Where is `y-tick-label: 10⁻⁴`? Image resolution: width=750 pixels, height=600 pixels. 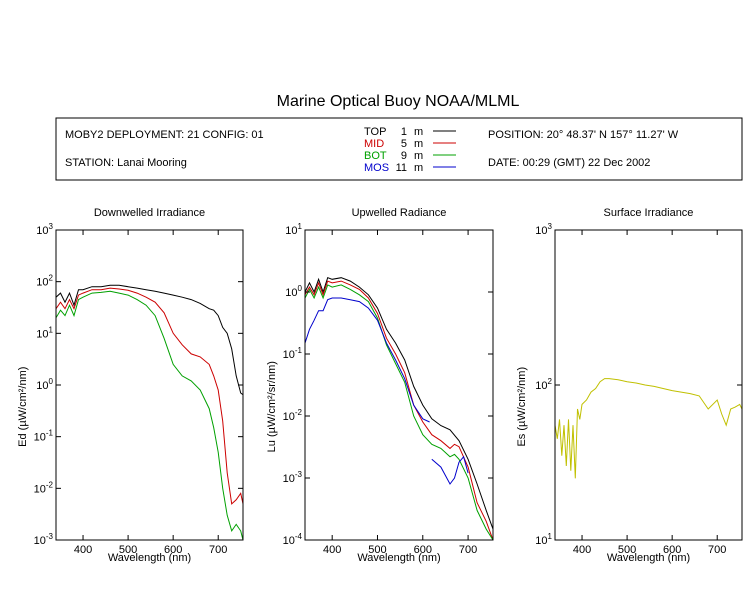
y-tick-label: 10⁻⁴ is located at coordinates (293, 539).